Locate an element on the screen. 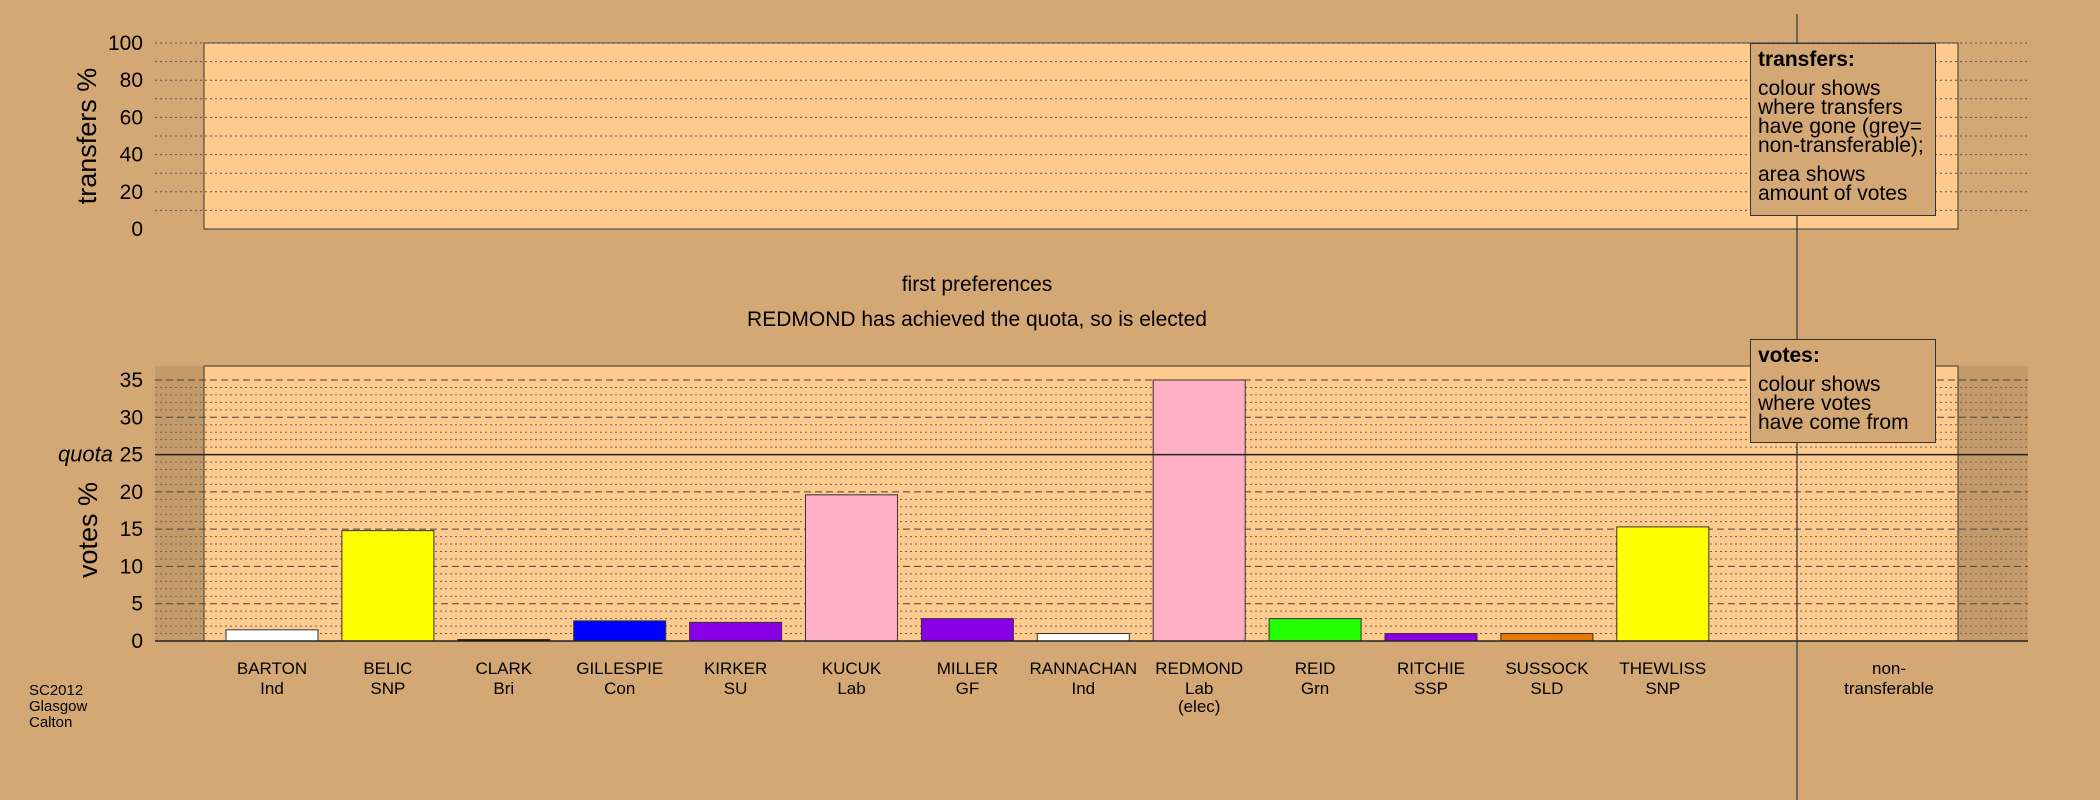 The height and width of the screenshot is (800, 2100). category-party-label: Con is located at coordinates (619, 688).